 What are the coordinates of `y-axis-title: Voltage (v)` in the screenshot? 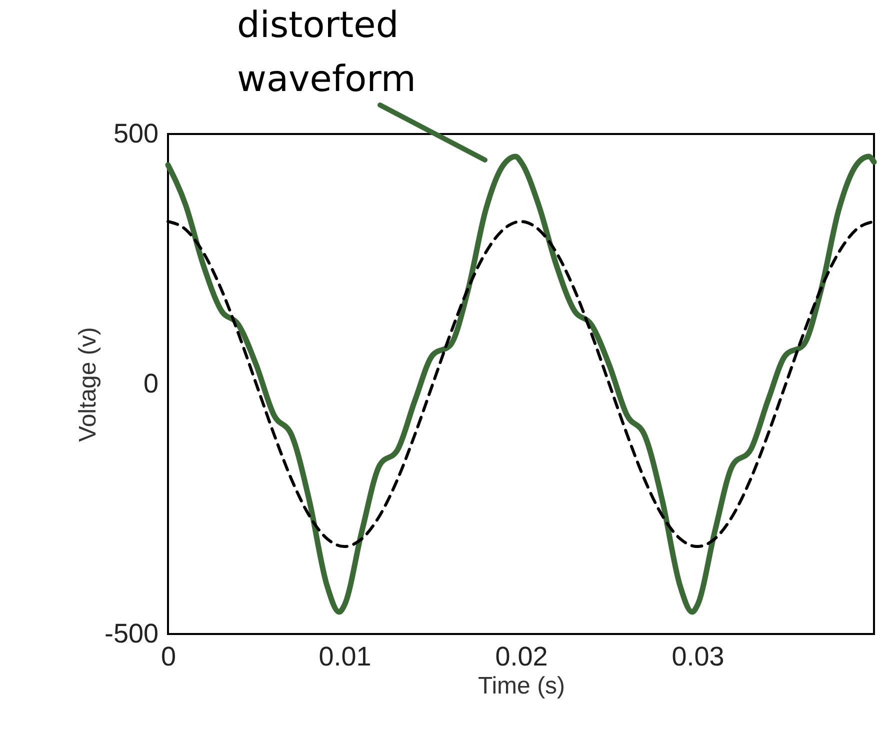 It's located at (88, 384).